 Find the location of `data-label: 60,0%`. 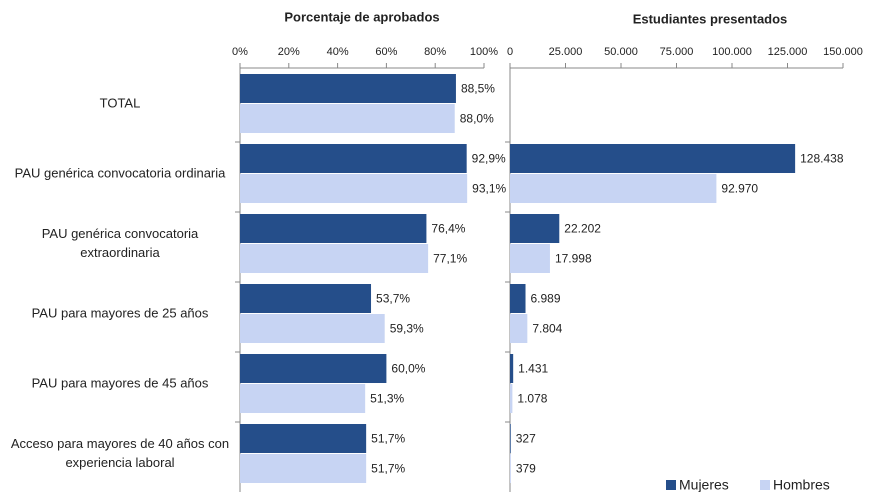

data-label: 60,0% is located at coordinates (408, 369).